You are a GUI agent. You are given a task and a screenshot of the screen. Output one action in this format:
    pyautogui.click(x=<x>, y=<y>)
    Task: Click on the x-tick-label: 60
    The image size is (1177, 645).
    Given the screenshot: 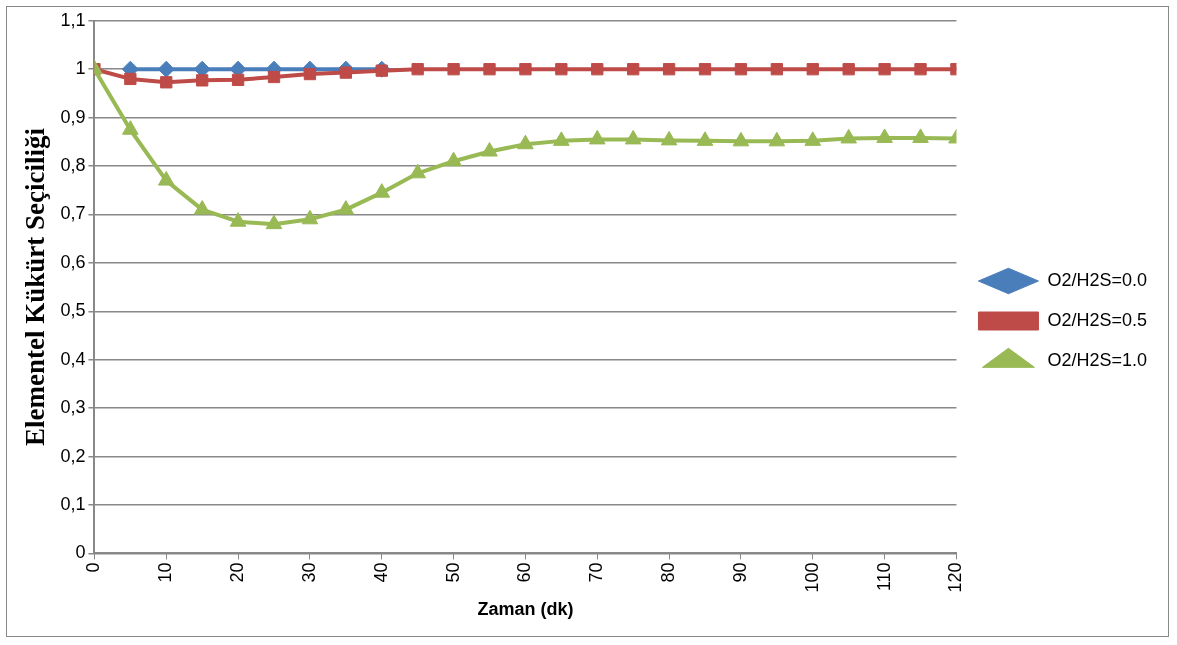 What is the action you would take?
    pyautogui.click(x=524, y=572)
    